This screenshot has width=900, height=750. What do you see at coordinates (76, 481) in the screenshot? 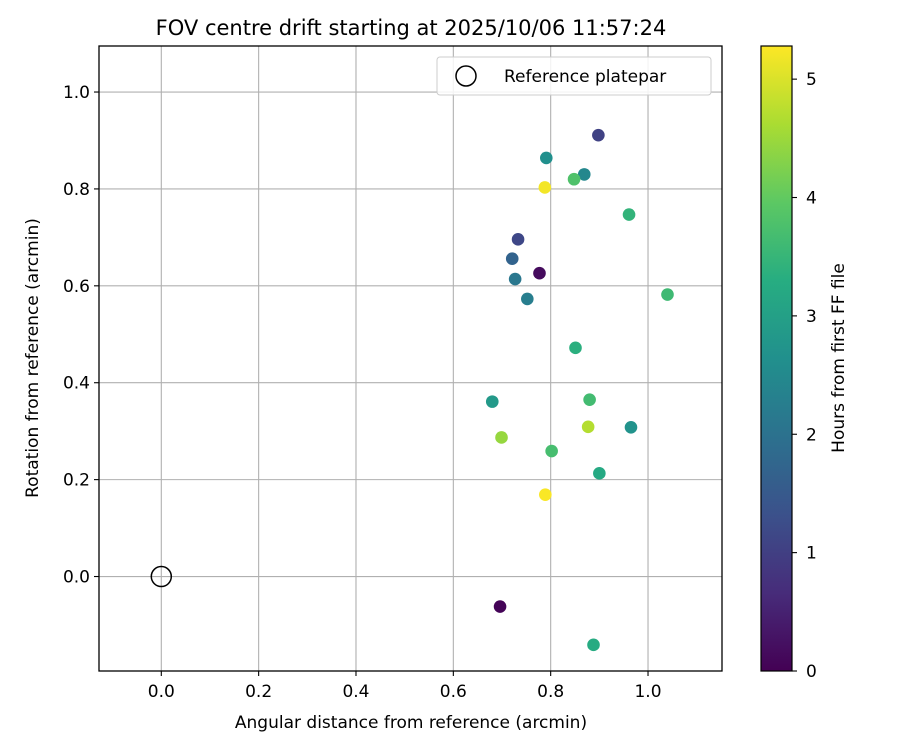
I see `y-tick-label: 0.2` at bounding box center [76, 481].